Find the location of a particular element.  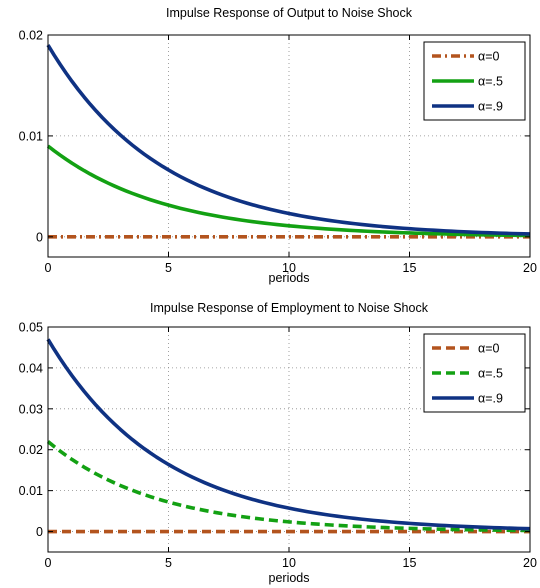

y-tick-label: 0.03 is located at coordinates (31, 409).